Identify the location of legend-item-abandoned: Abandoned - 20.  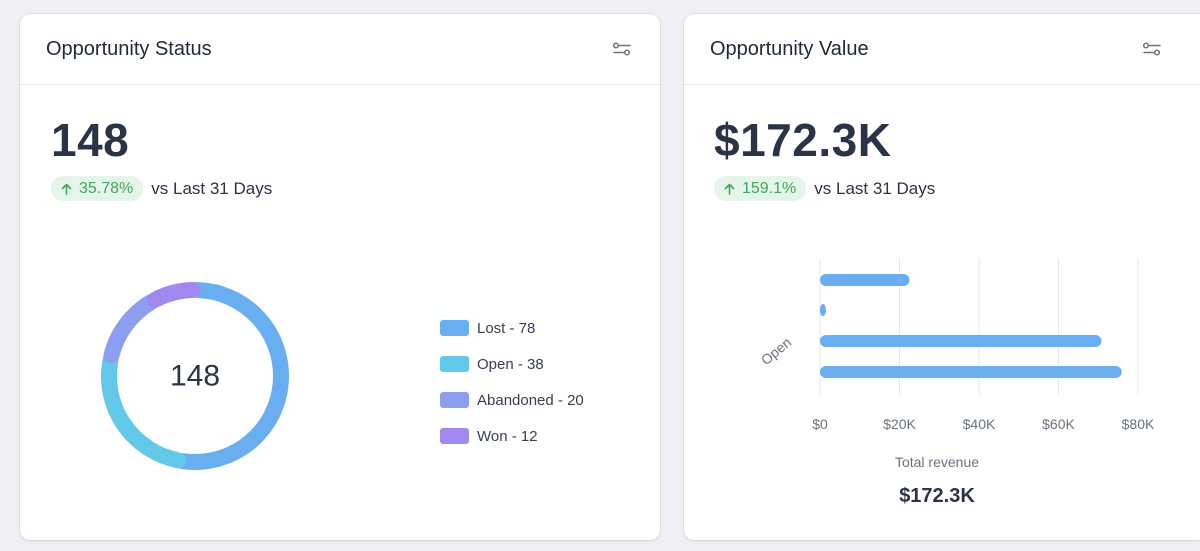
(512, 400).